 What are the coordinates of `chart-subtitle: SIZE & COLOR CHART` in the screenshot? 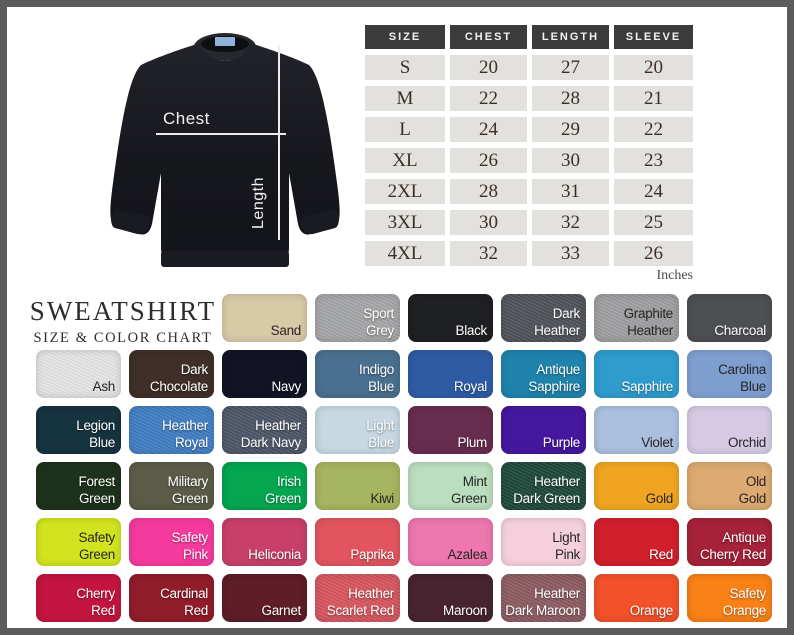 It's located at (123, 338).